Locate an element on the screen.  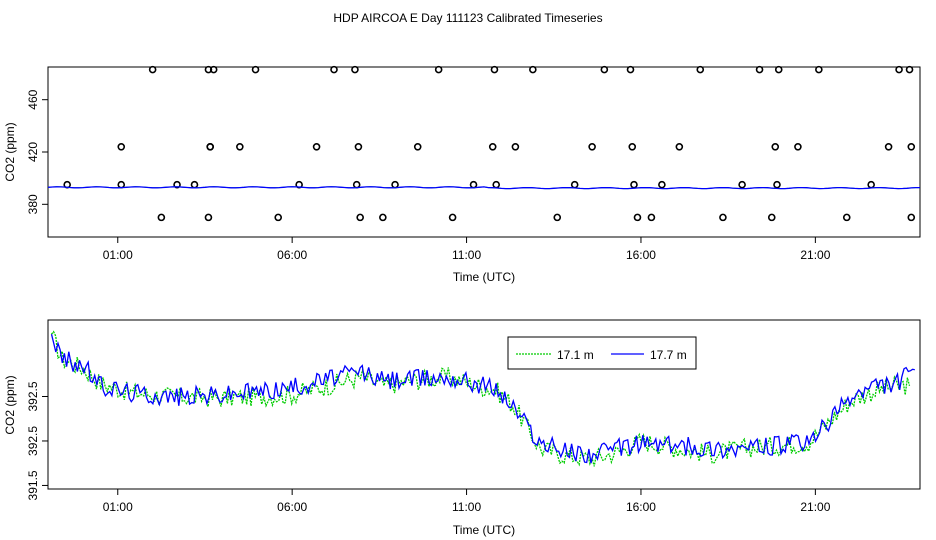
lower-y-axis: 391.5 392.5 392.5 is located at coordinates (37, 440).